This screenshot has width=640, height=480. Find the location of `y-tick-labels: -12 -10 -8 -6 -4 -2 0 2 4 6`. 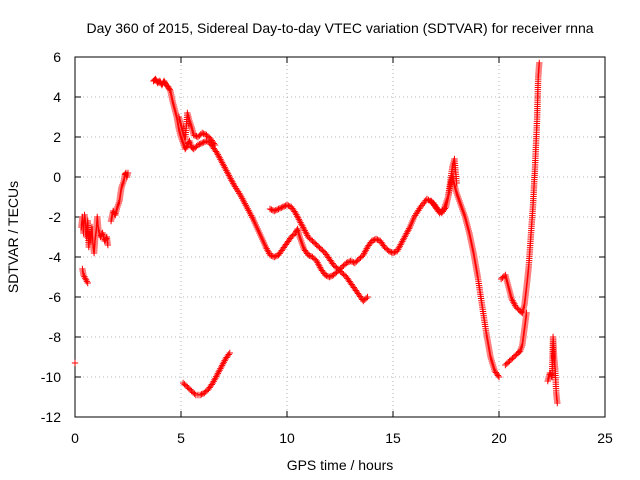

y-tick-labels: -12 -10 -8 -6 -4 -2 0 2 4 6 is located at coordinates (51, 237).